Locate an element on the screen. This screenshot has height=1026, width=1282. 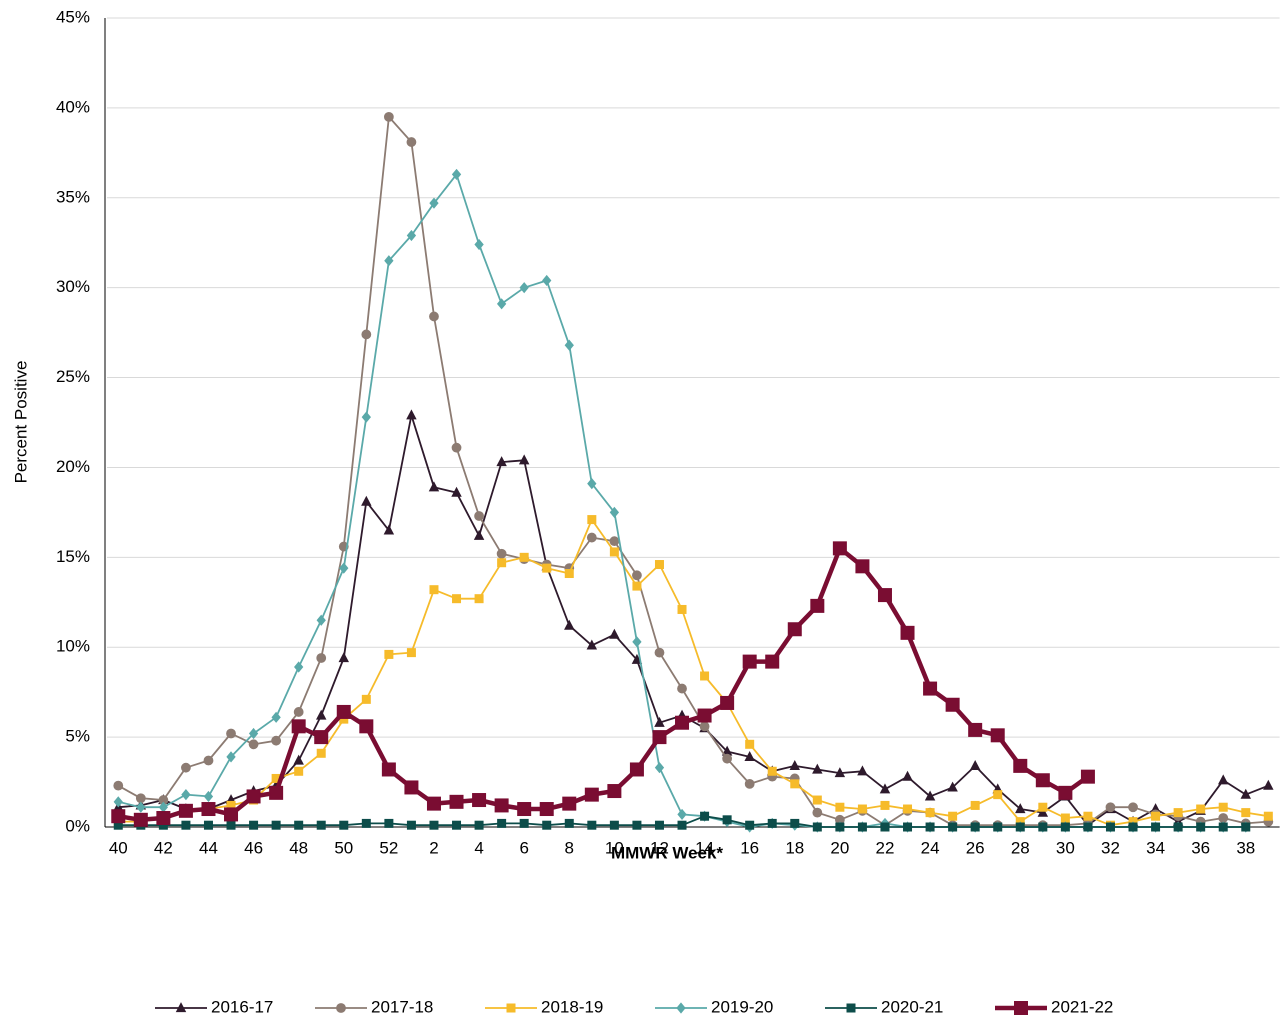
x-tick-label: 24 is located at coordinates (930, 847).